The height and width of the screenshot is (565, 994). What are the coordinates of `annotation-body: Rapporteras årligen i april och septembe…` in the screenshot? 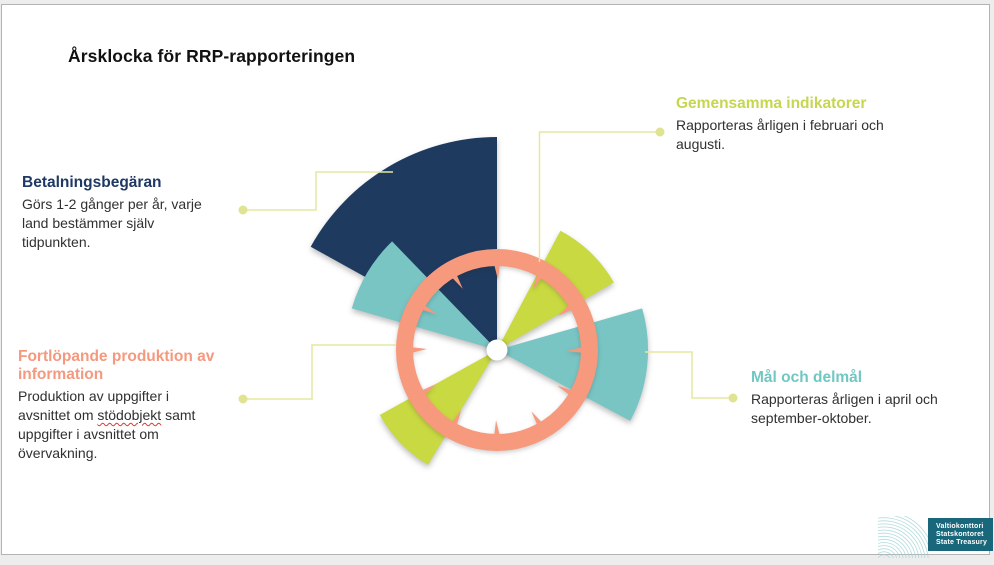 It's located at (844, 408).